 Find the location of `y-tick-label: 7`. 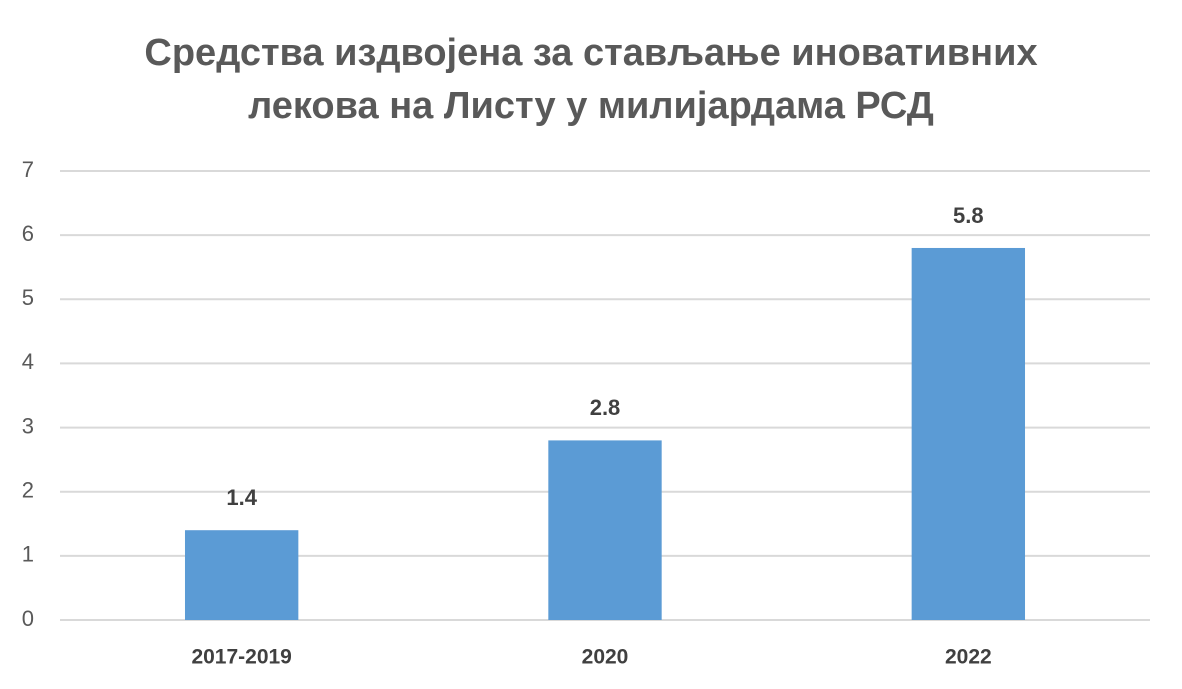

y-tick-label: 7 is located at coordinates (28, 169).